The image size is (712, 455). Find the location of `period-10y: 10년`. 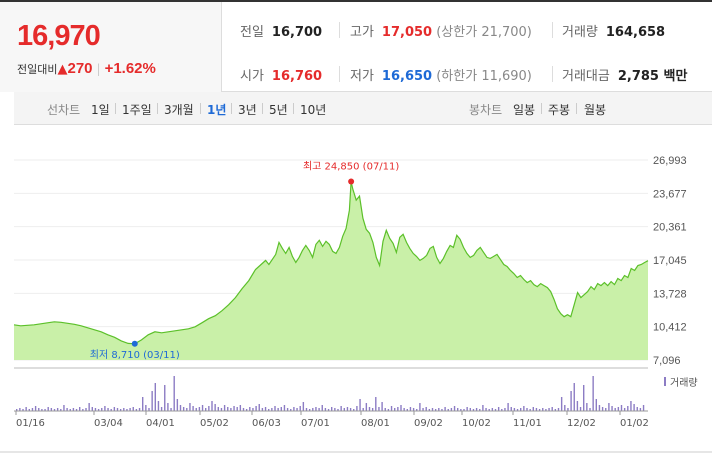

period-10y: 10년 is located at coordinates (313, 110).